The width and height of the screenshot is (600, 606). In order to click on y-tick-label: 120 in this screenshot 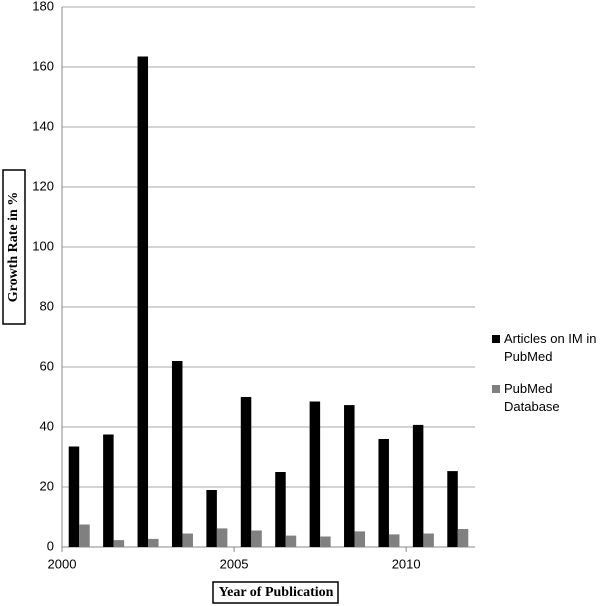, I will do `click(43, 185)`.